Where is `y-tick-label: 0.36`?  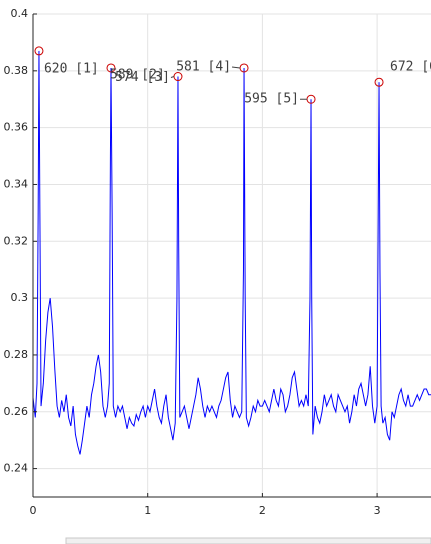 y-tick-label: 0.36 is located at coordinates (16, 127).